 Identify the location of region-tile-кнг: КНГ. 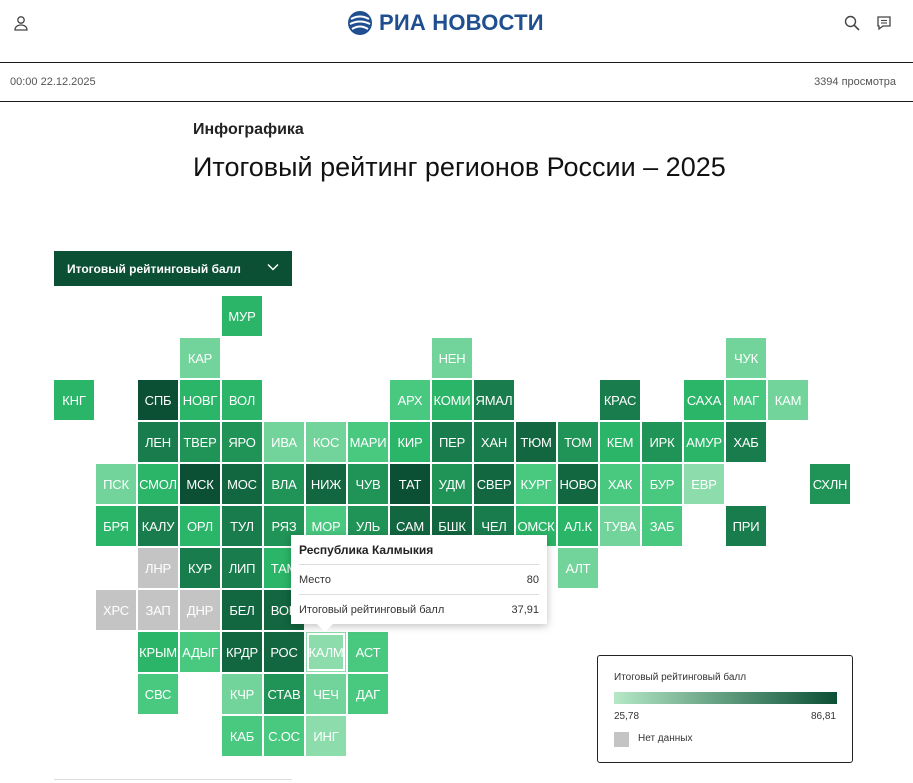
(74, 400).